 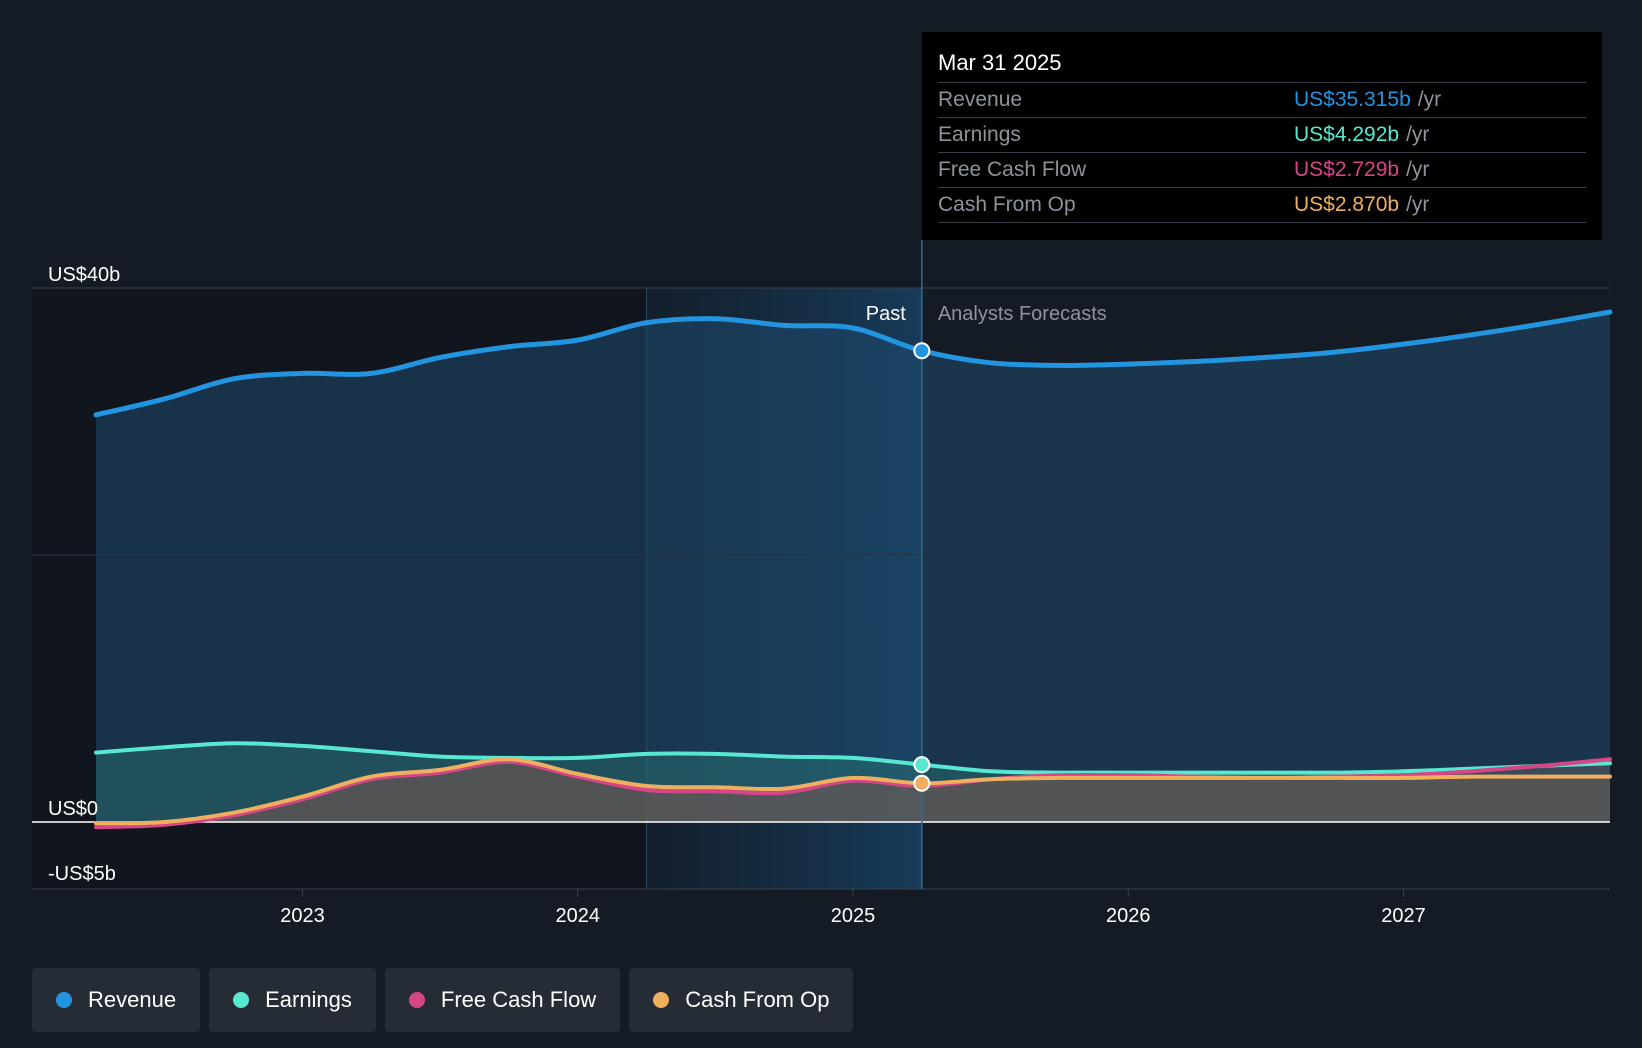 I want to click on tooltip-row-revenue: Revenue US$35.315b /yr, so click(x=1262, y=99).